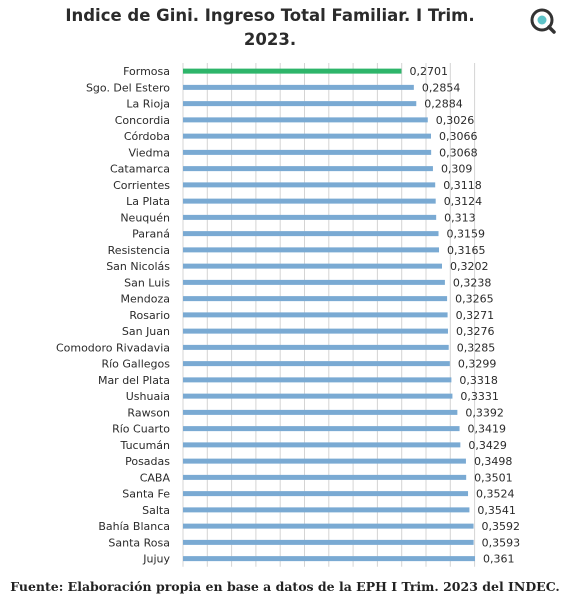  Describe the element at coordinates (477, 364) in the screenshot. I see `value-label: 0,3299` at that location.